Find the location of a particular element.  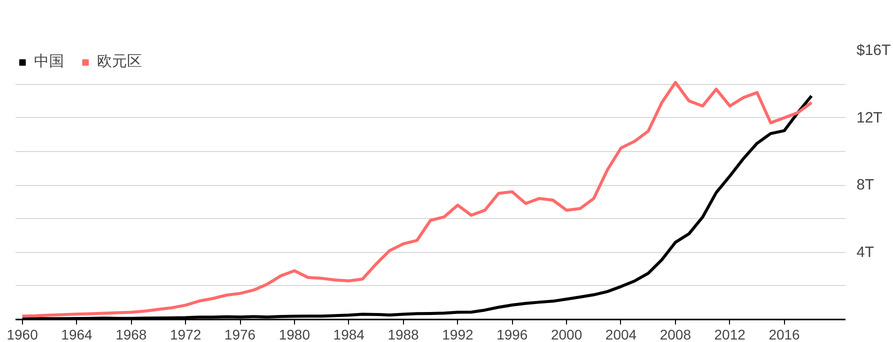

x-tick-label: 1976 is located at coordinates (240, 334).